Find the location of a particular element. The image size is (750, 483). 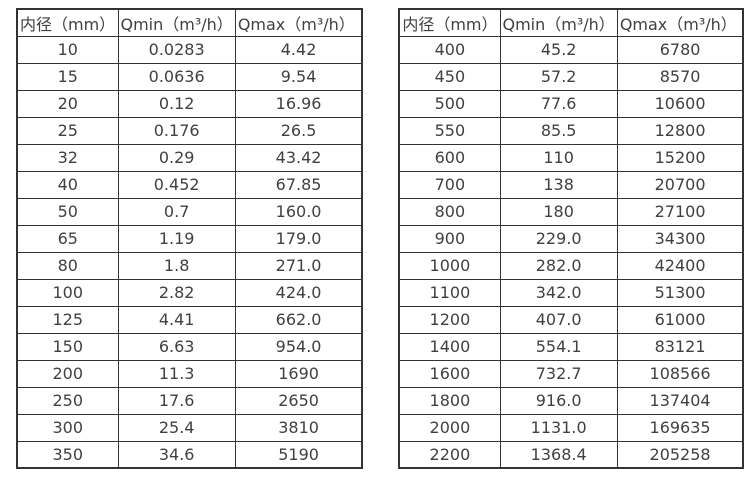

table-cell: 20 is located at coordinates (67, 103).